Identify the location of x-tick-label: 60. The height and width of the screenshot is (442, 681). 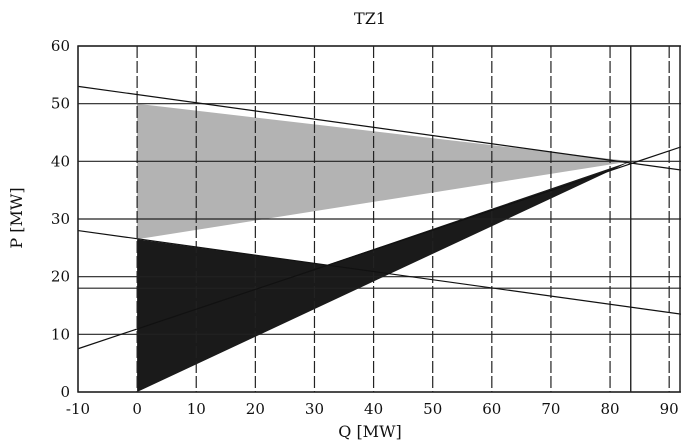
(491, 409).